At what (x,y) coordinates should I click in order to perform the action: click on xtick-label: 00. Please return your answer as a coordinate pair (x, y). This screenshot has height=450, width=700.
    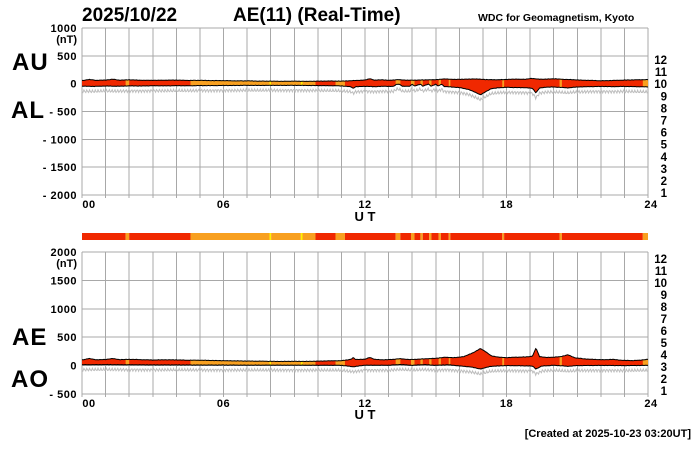
    Looking at the image, I should click on (88, 205).